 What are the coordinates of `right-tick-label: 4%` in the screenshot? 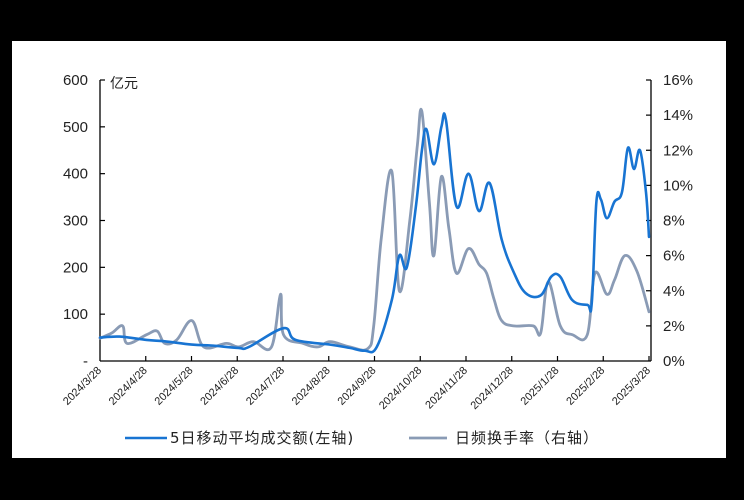 It's located at (674, 291).